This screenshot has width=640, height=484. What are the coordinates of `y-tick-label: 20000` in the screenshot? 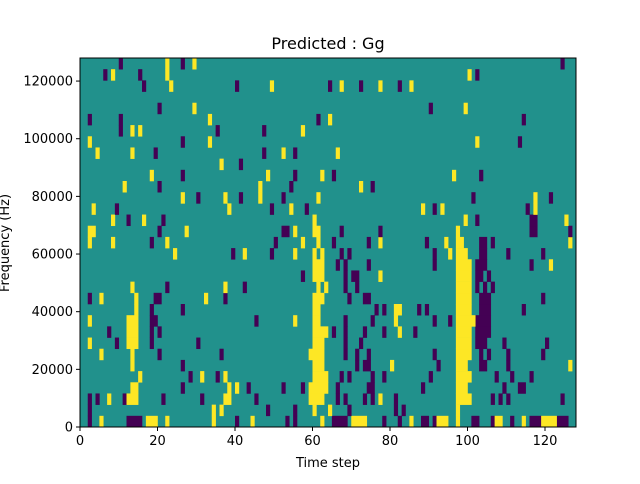 It's located at (52, 370).